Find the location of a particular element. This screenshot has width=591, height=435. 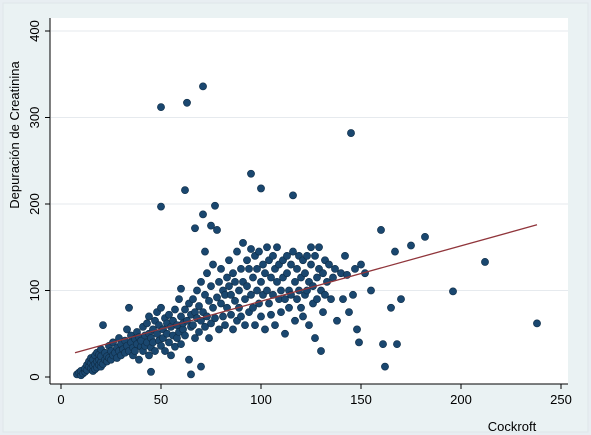

x-tick-label: 0 is located at coordinates (60, 399).